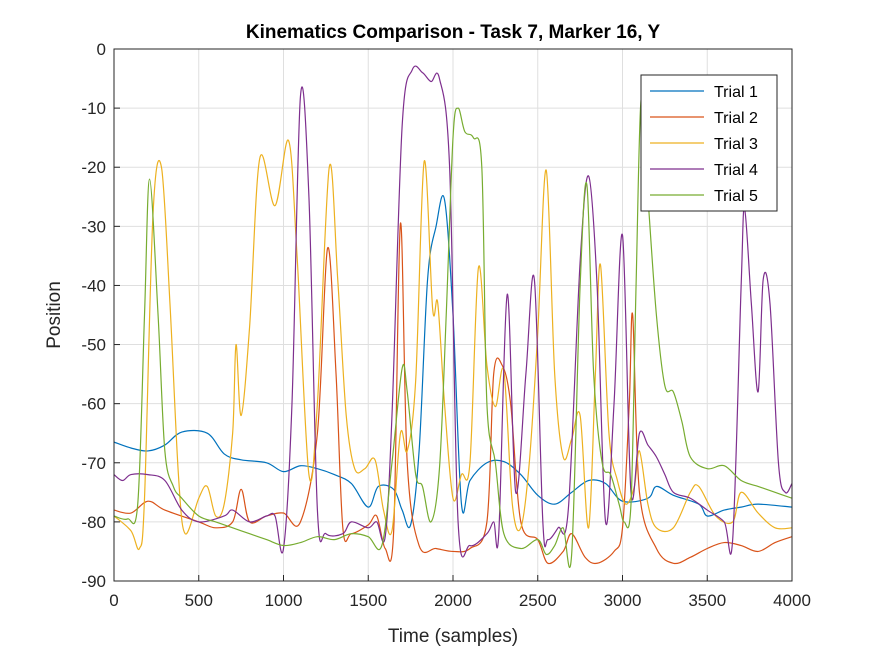  Describe the element at coordinates (93, 345) in the screenshot. I see `y-tick-label: -50` at that location.